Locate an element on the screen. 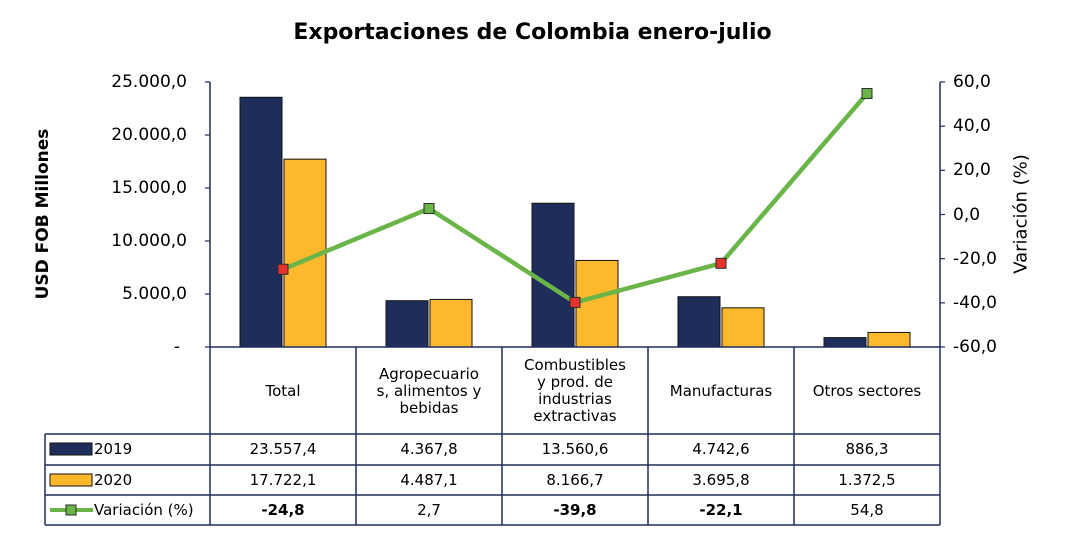 This screenshot has width=1065, height=535. data-label-2-1: 2,7 is located at coordinates (429, 510).